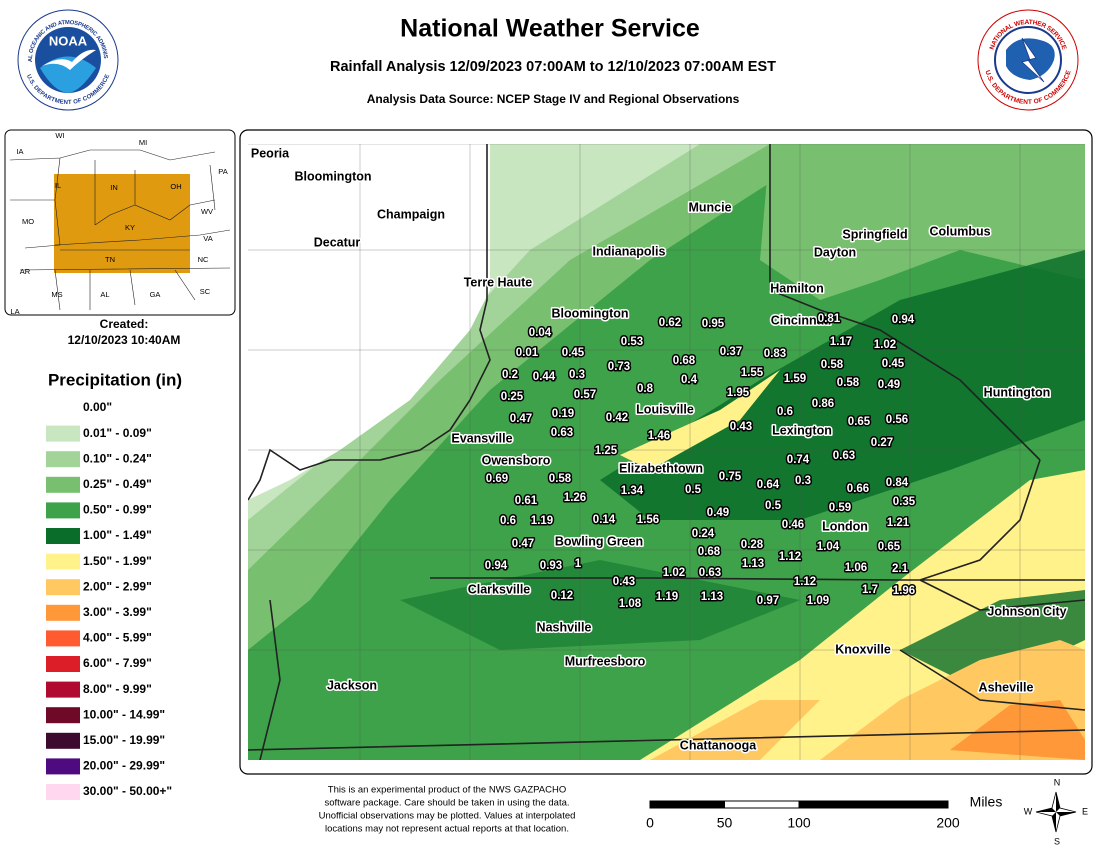 This screenshot has height=855, width=1100. Describe the element at coordinates (1028, 811) in the screenshot. I see `compass-w: W` at that location.